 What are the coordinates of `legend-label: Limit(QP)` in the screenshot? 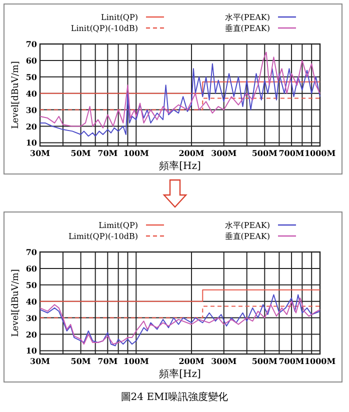 It's located at (118, 225).